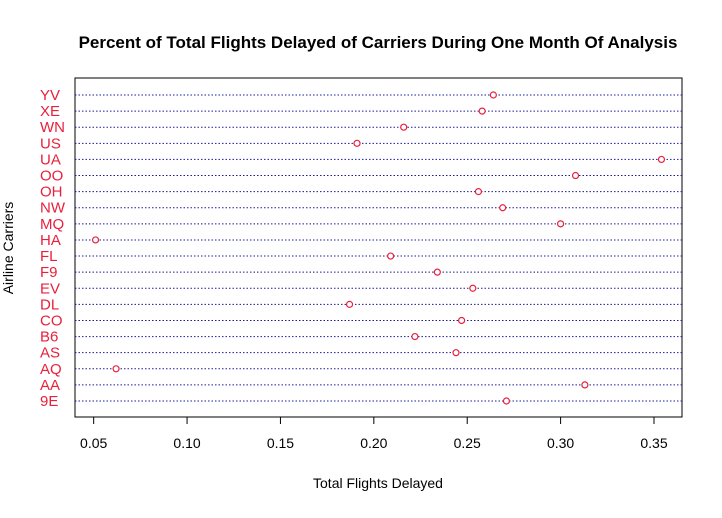 The width and height of the screenshot is (722, 518). I want to click on y-axis-label: Airline Carriers, so click(8, 248).